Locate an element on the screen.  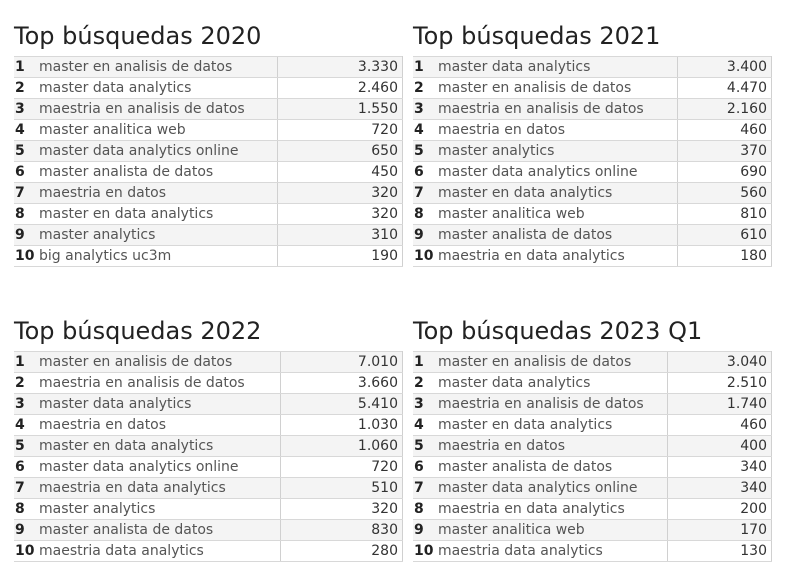
search-count-cell: 7.010 is located at coordinates (341, 362).